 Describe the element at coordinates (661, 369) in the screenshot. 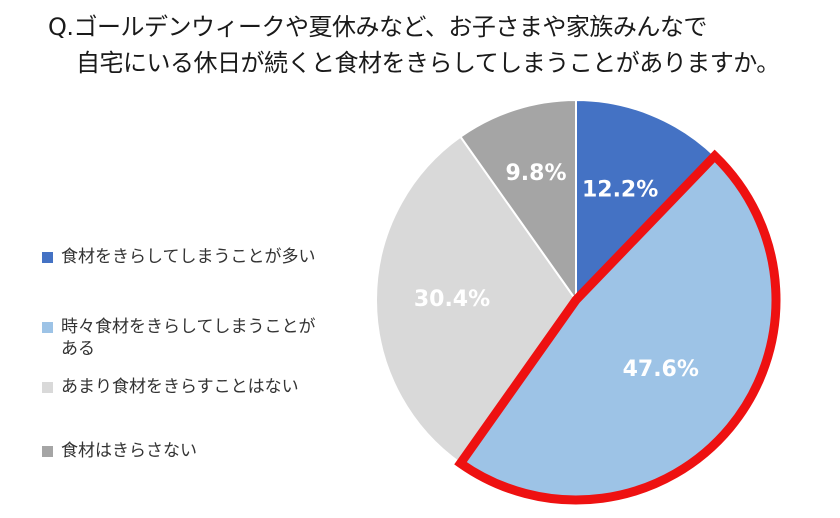

I see `value-label-sometimes: 47.6%` at that location.